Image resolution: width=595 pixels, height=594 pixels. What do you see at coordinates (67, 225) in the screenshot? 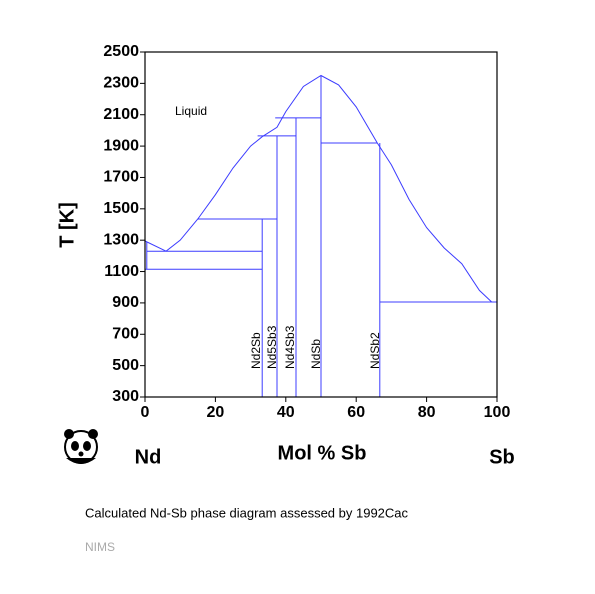
I see `y-axis-title: T [K]` at bounding box center [67, 225].